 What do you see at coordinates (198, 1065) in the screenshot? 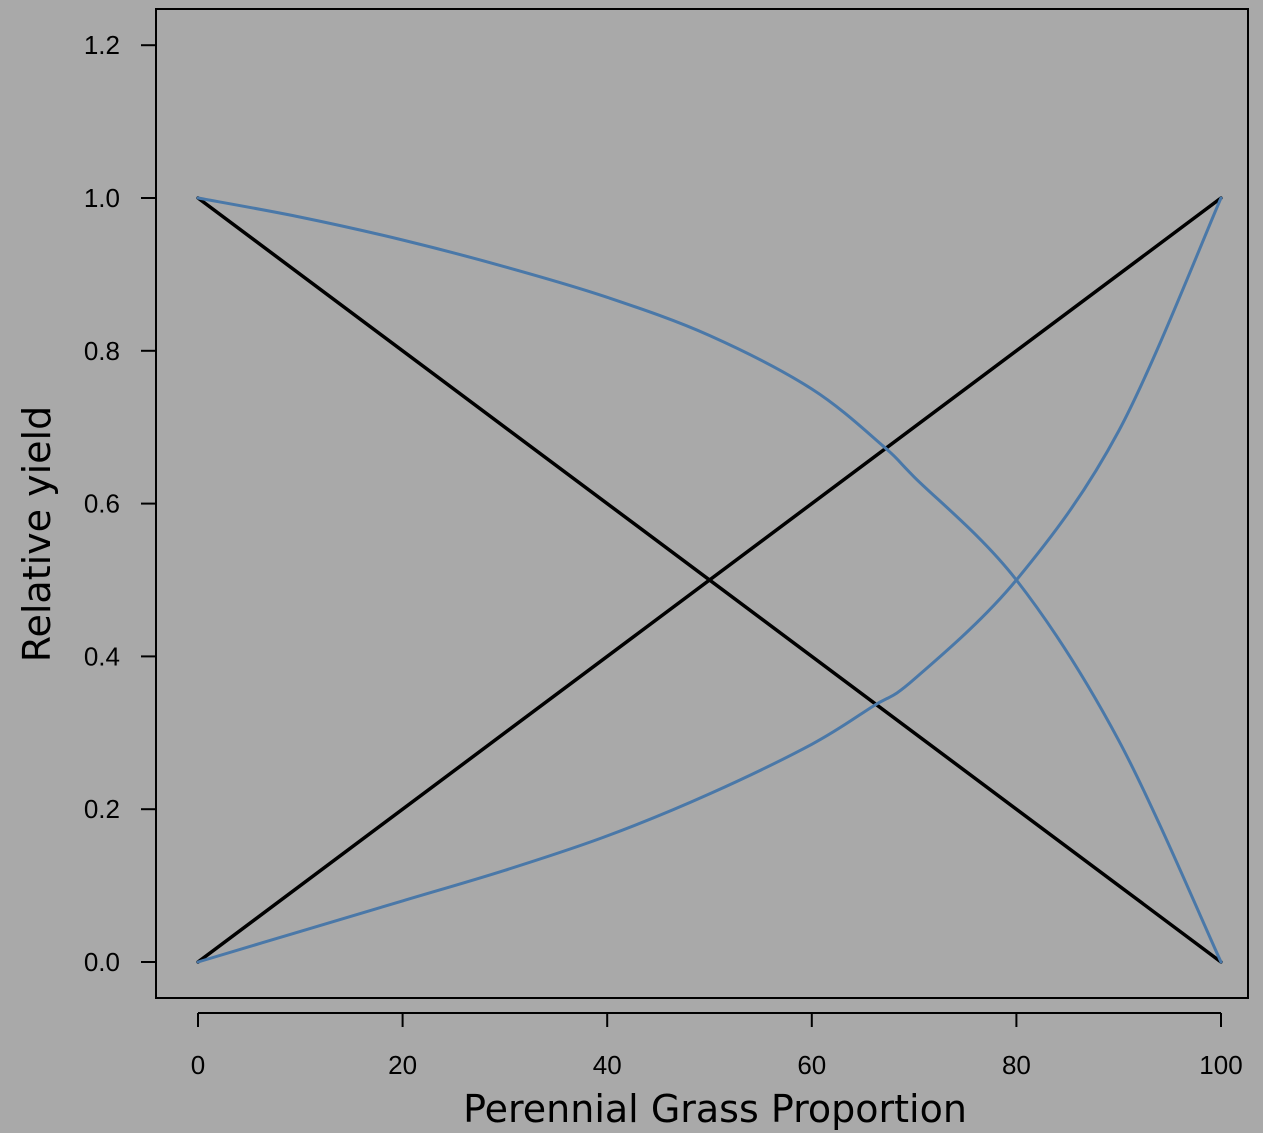
I see `x-tick-label: 0` at bounding box center [198, 1065].